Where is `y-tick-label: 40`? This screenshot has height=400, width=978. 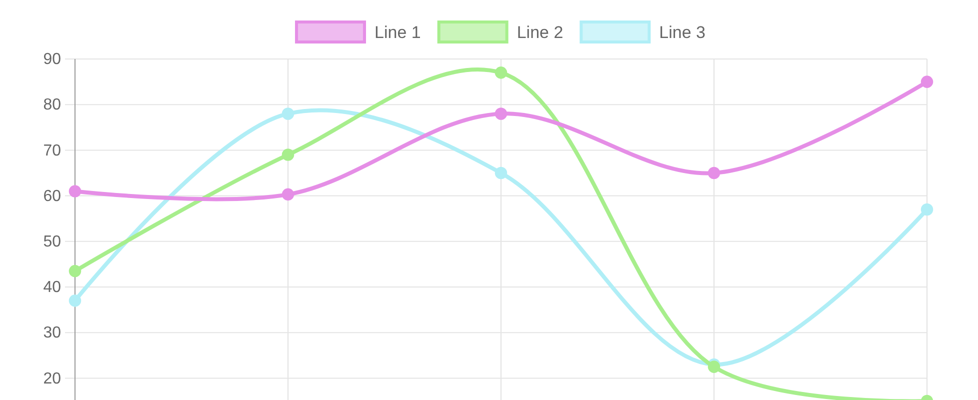
y-tick-label: 40 is located at coordinates (52, 287).